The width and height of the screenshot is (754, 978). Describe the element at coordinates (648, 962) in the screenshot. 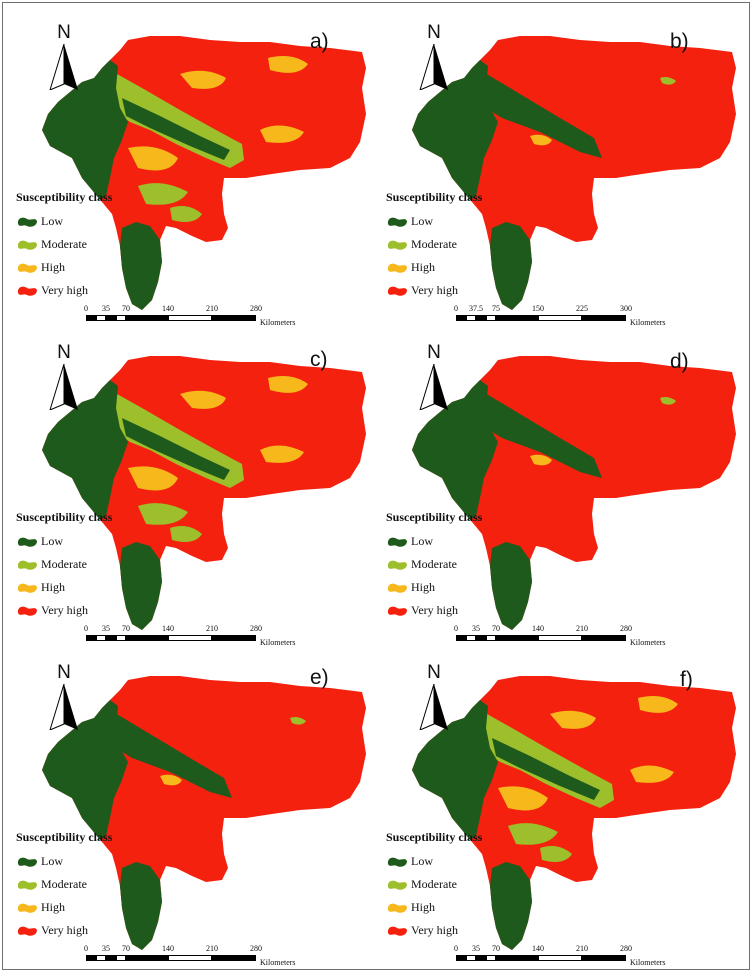

I see `scale-unit: Kilometers` at that location.